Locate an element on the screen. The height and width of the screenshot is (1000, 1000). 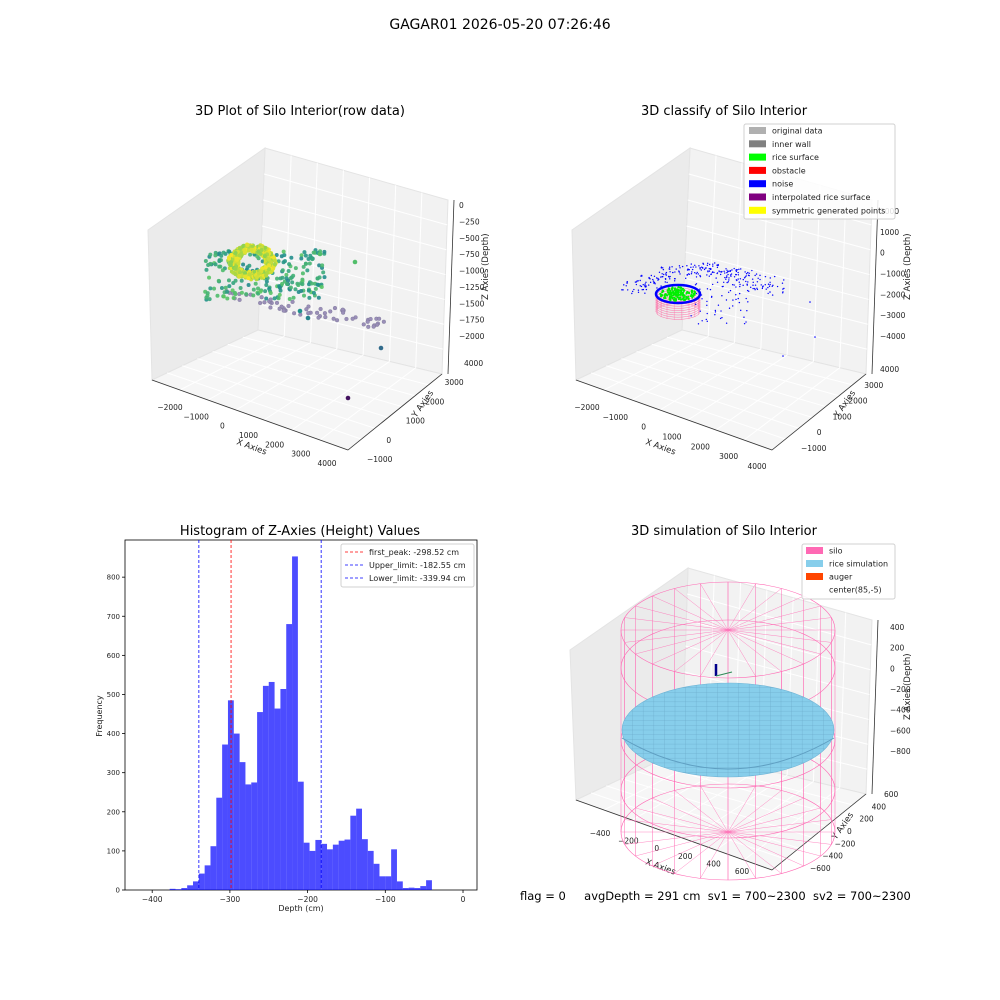
legend-label: silo is located at coordinates (836, 551).